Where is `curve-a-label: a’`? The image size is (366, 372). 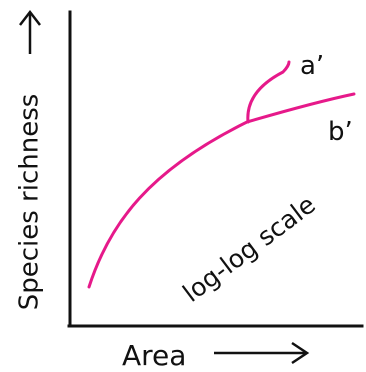
curve-a-label: a’ is located at coordinates (312, 66).